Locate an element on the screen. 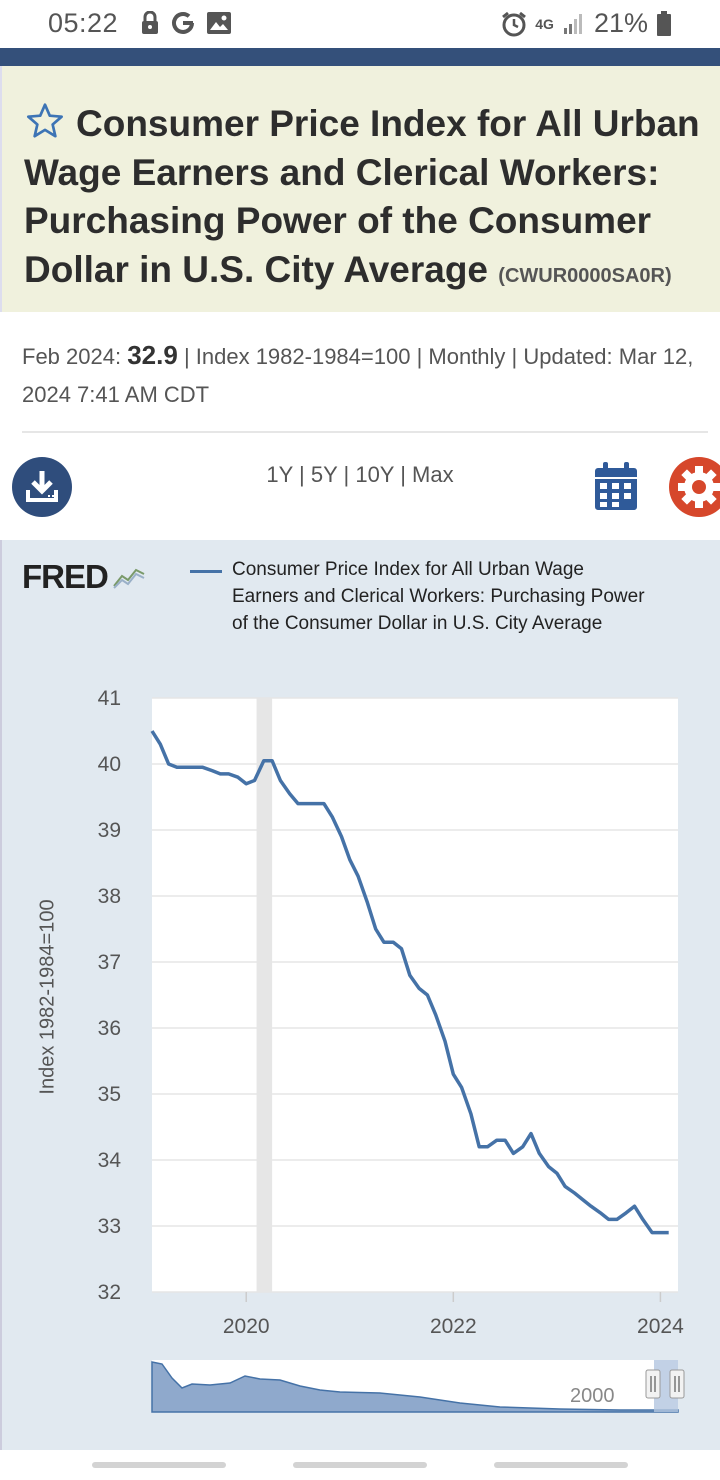 This screenshot has width=720, height=1480. nav-back-button is located at coordinates (561, 1465).